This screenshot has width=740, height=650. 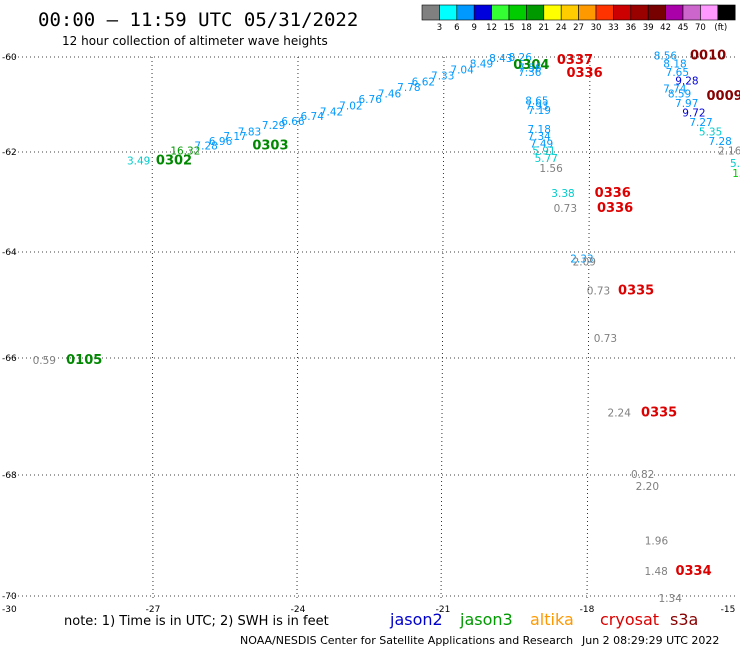 What do you see at coordinates (530, 73) in the screenshot?
I see `wave-height-value: 7.36` at bounding box center [530, 73].